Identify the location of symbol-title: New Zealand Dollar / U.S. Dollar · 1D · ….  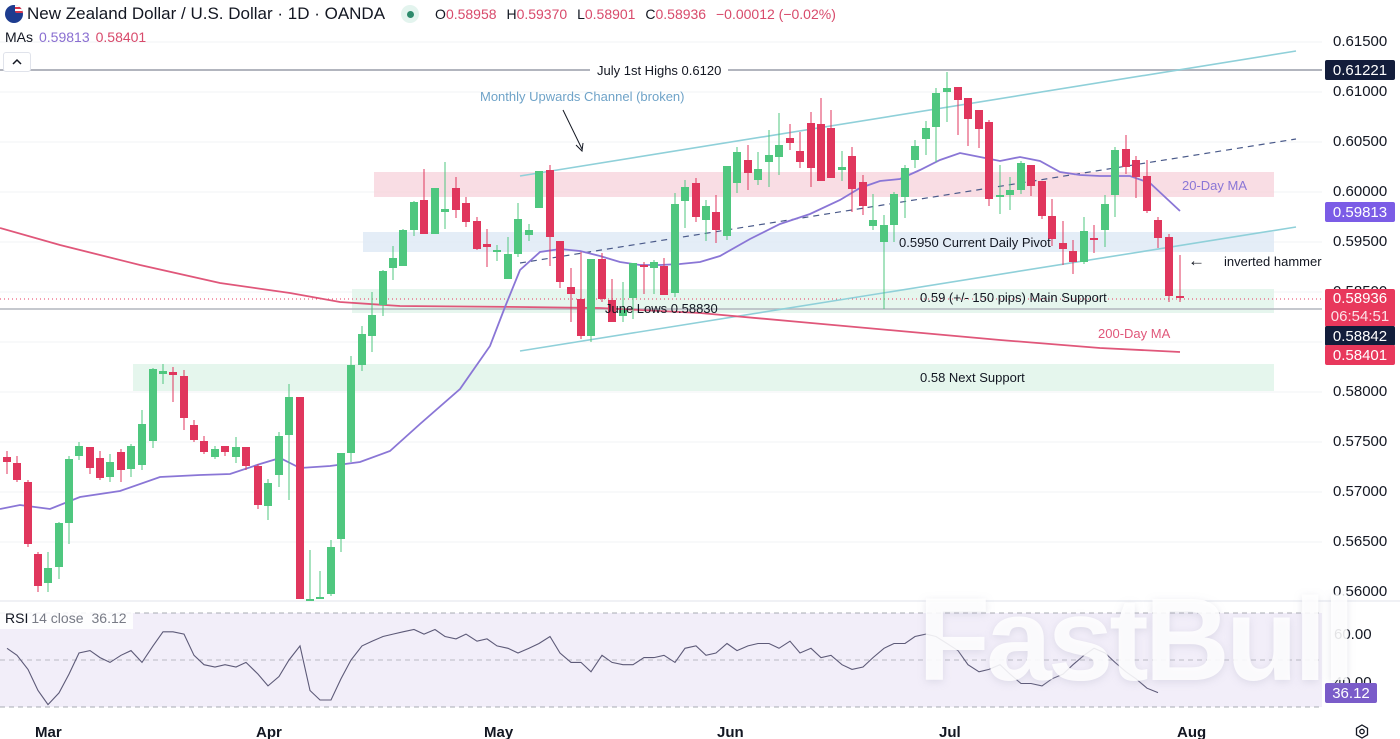
(206, 13).